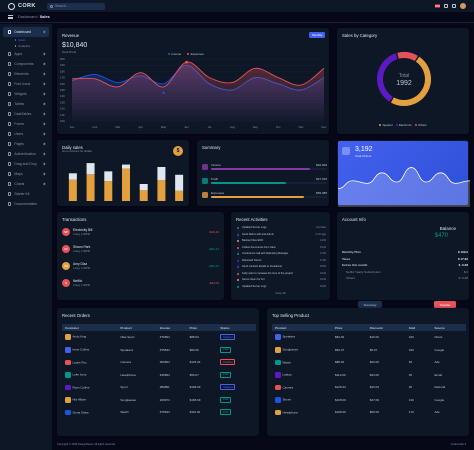 The width and height of the screenshot is (474, 450). Describe the element at coordinates (171, 327) in the screenshot. I see `column-header-invoice: Invoice` at that location.